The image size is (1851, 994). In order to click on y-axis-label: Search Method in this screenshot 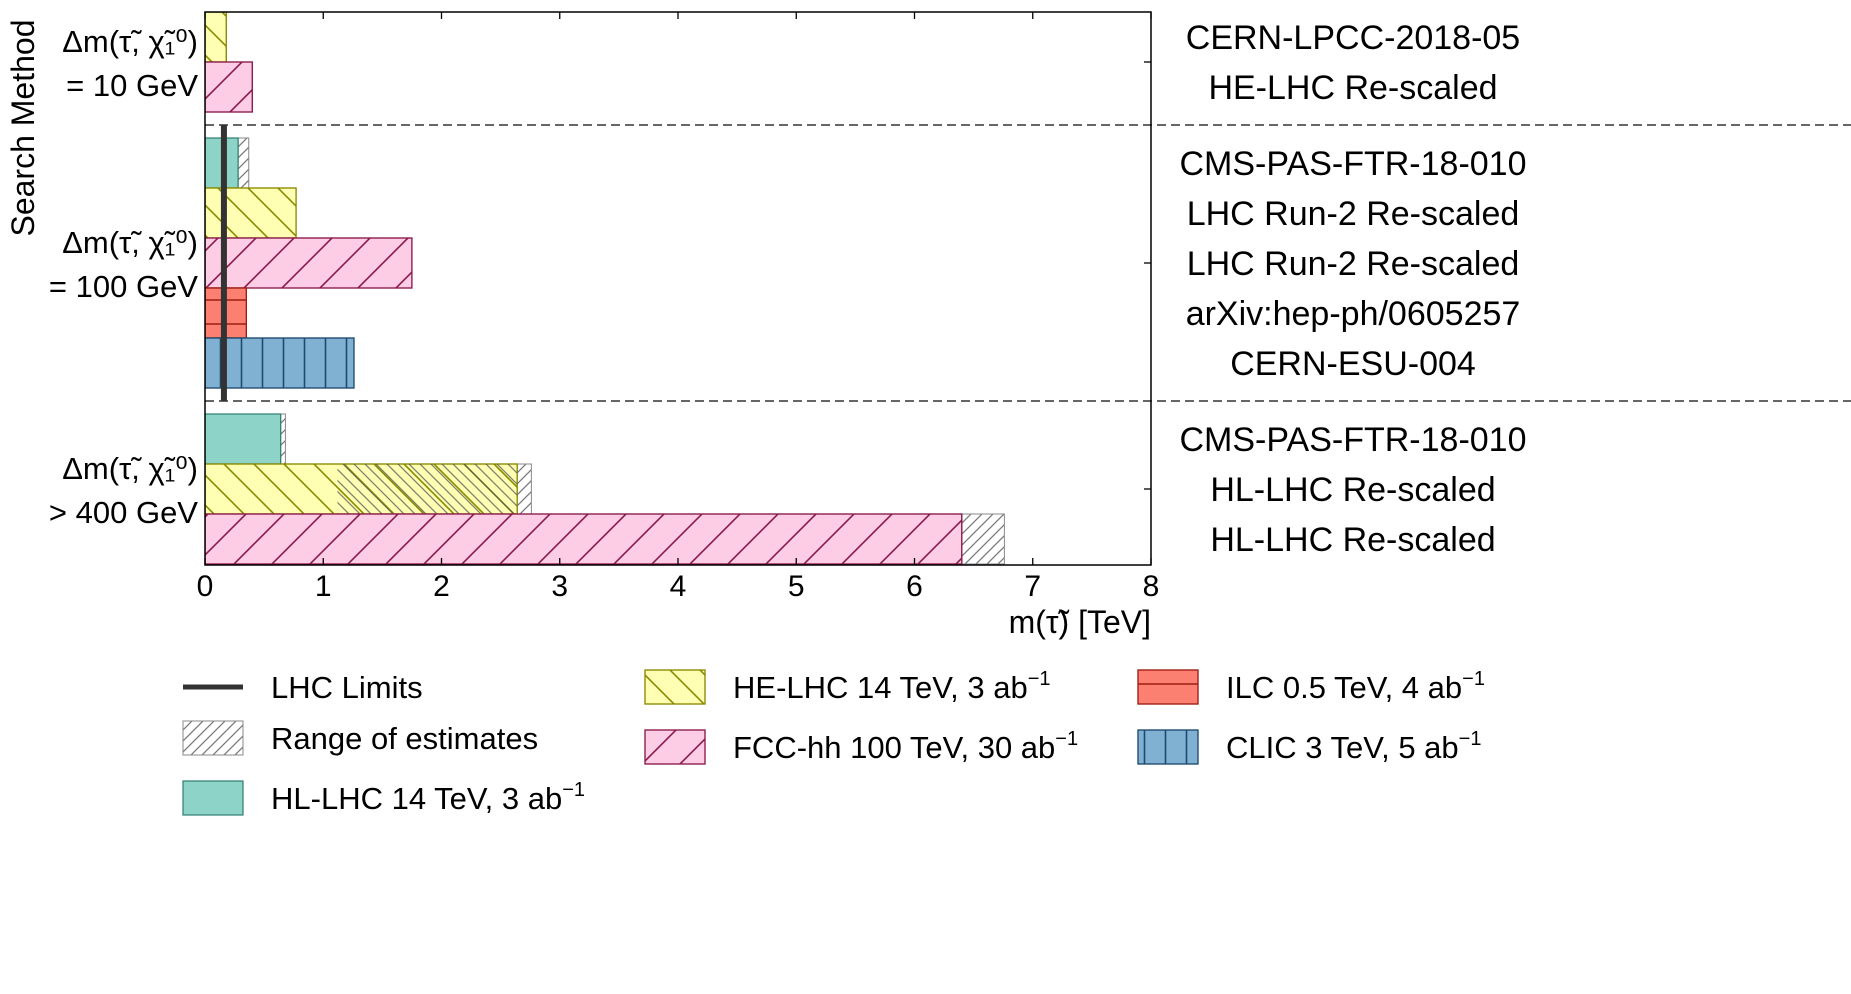, I will do `click(23, 127)`.